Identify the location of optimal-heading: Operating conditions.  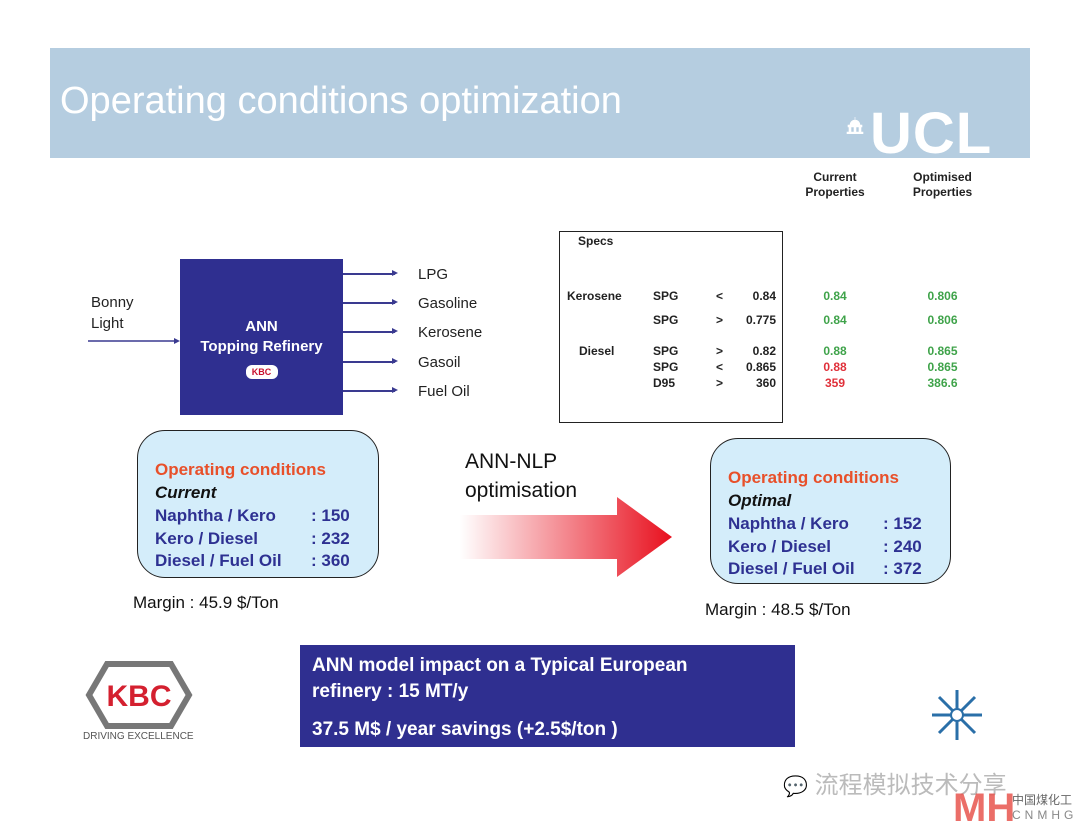
(813, 477).